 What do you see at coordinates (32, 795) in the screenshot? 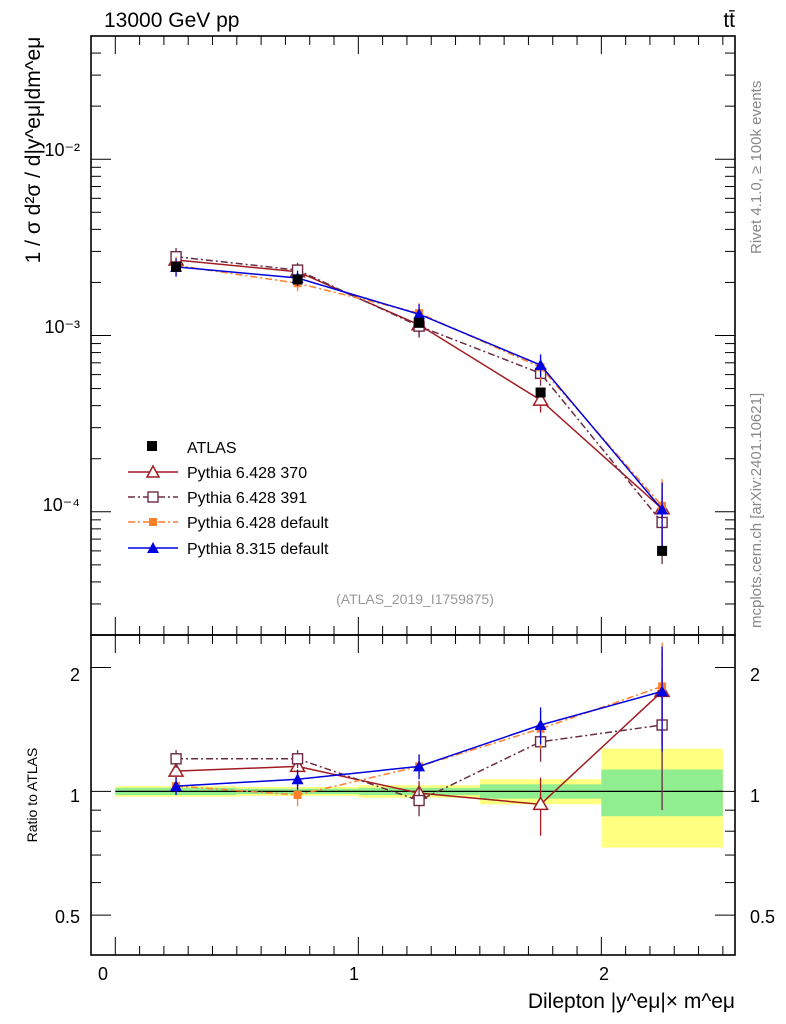
I see `ratio-ylabel: Ratio to ATLAS` at bounding box center [32, 795].